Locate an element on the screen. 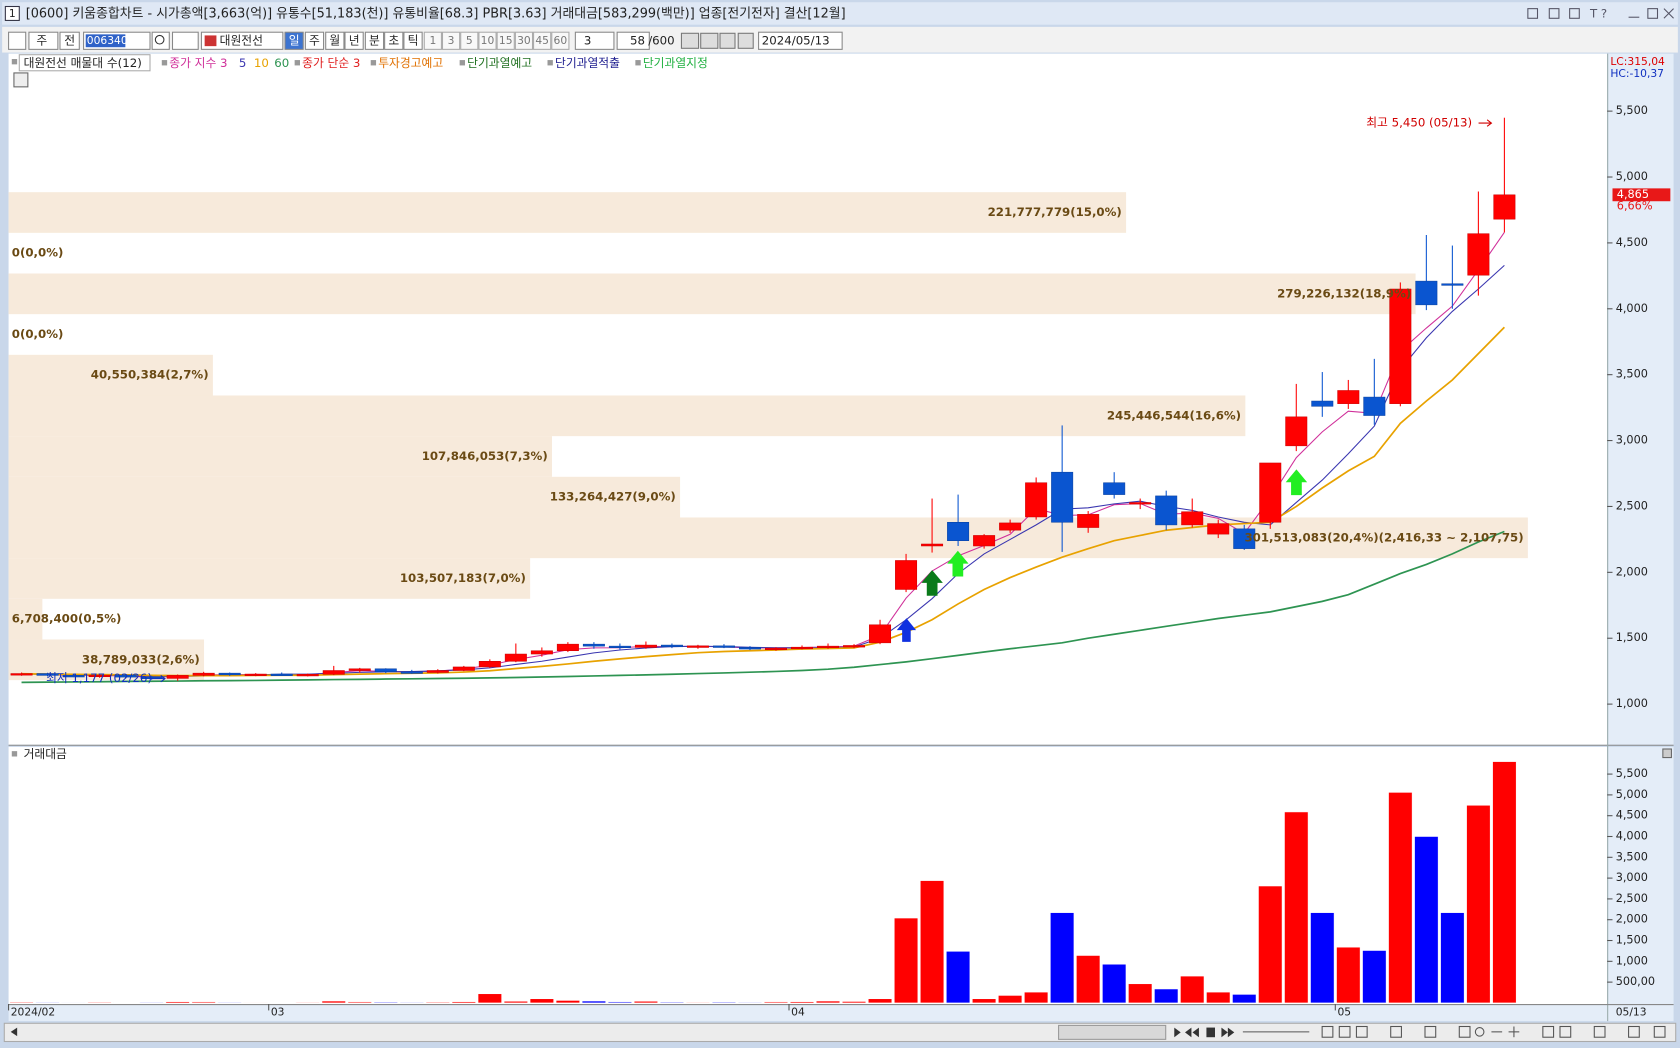 The height and width of the screenshot is (1048, 1680). profile-label: 221,777,779(15,0%) is located at coordinates (1055, 212).